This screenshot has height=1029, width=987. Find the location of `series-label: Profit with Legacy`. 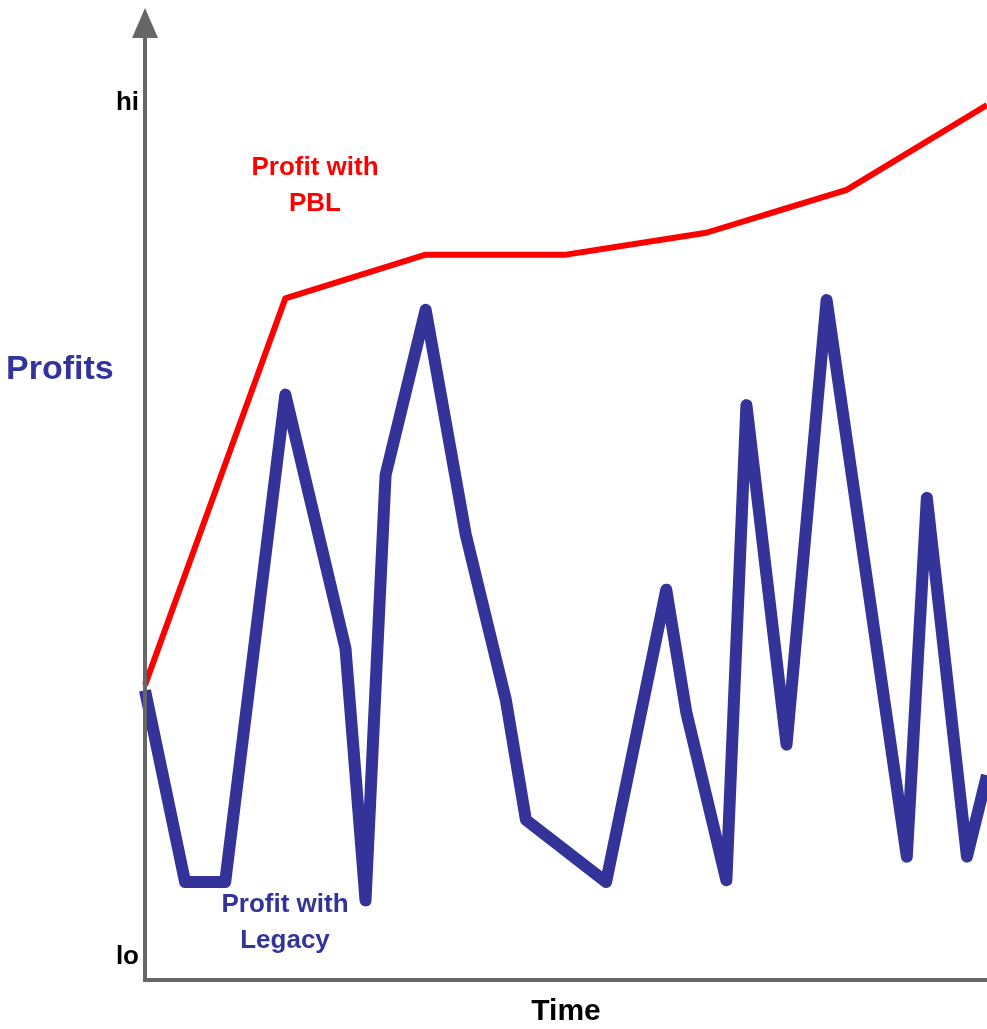

series-label: Profit with Legacy is located at coordinates (285, 921).